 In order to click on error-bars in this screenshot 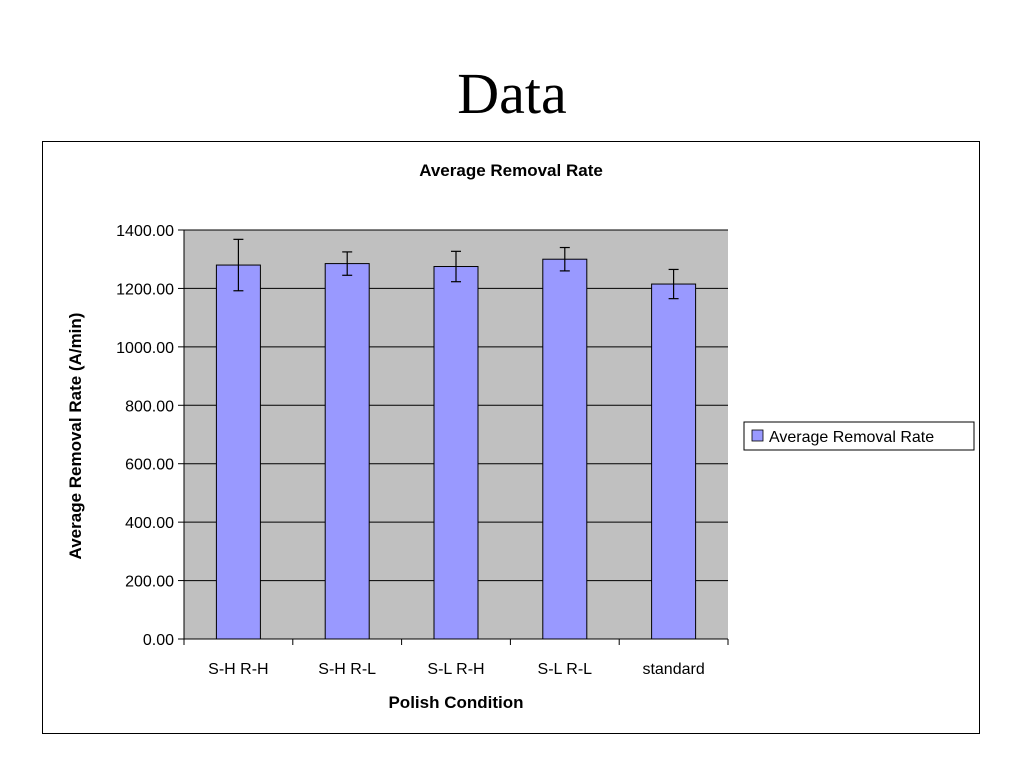, I will do `click(456, 269)`.